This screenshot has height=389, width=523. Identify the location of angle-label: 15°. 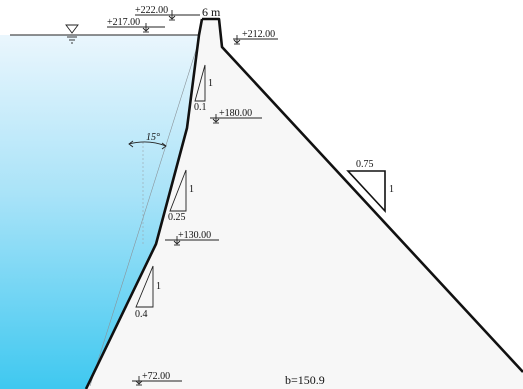
(153, 137).